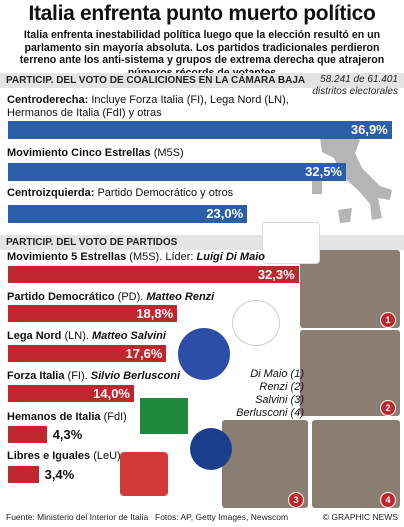 The image size is (404, 527). I want to click on value-label: 14,0%, so click(111, 393).